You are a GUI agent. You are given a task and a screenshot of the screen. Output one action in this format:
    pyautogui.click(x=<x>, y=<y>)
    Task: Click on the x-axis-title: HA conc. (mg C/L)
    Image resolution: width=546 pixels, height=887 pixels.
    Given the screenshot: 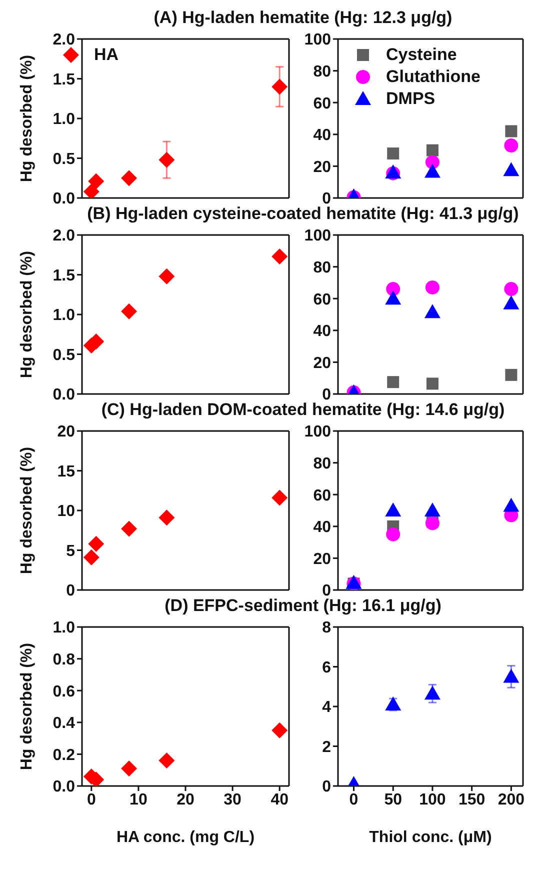 What is the action you would take?
    pyautogui.click(x=185, y=837)
    